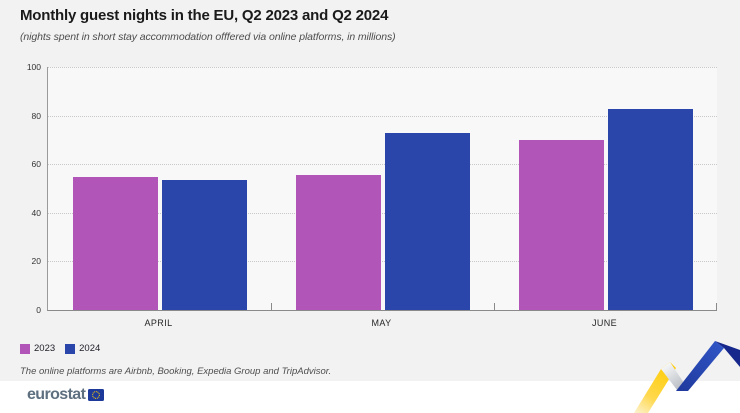 The image size is (740, 413). Describe the element at coordinates (36, 115) in the screenshot. I see `y-tick-label-80: 80` at that location.